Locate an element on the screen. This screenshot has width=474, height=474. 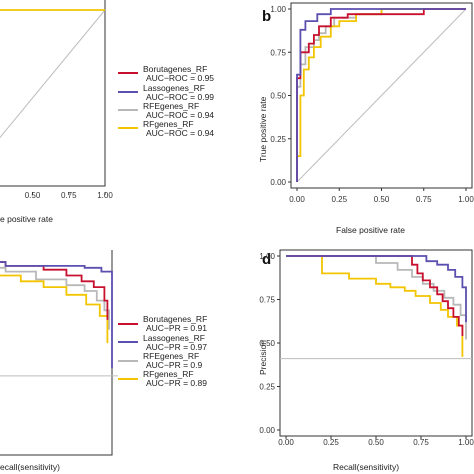
panel-c-series-lassogenes is located at coordinates (56, 315).